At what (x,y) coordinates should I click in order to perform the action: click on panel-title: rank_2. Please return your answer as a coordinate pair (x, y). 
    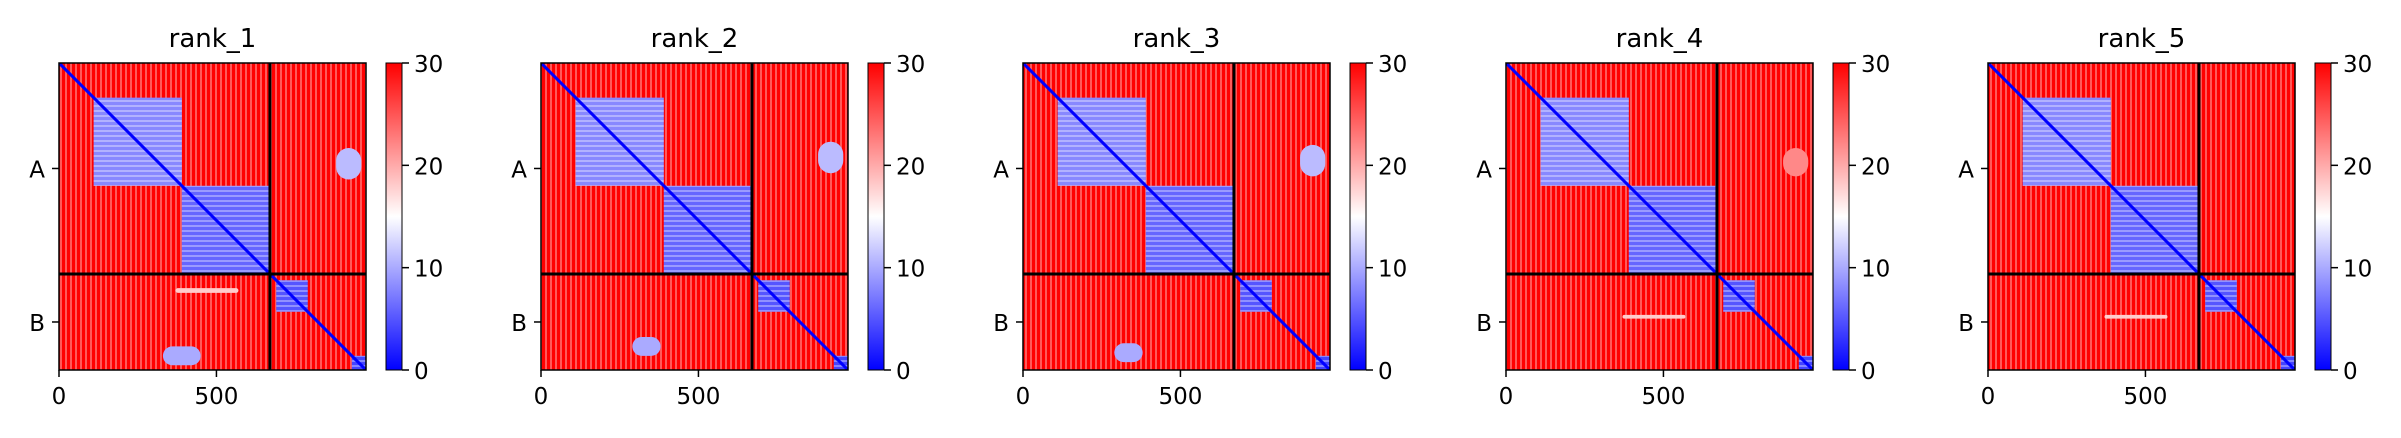
    Looking at the image, I should click on (695, 39).